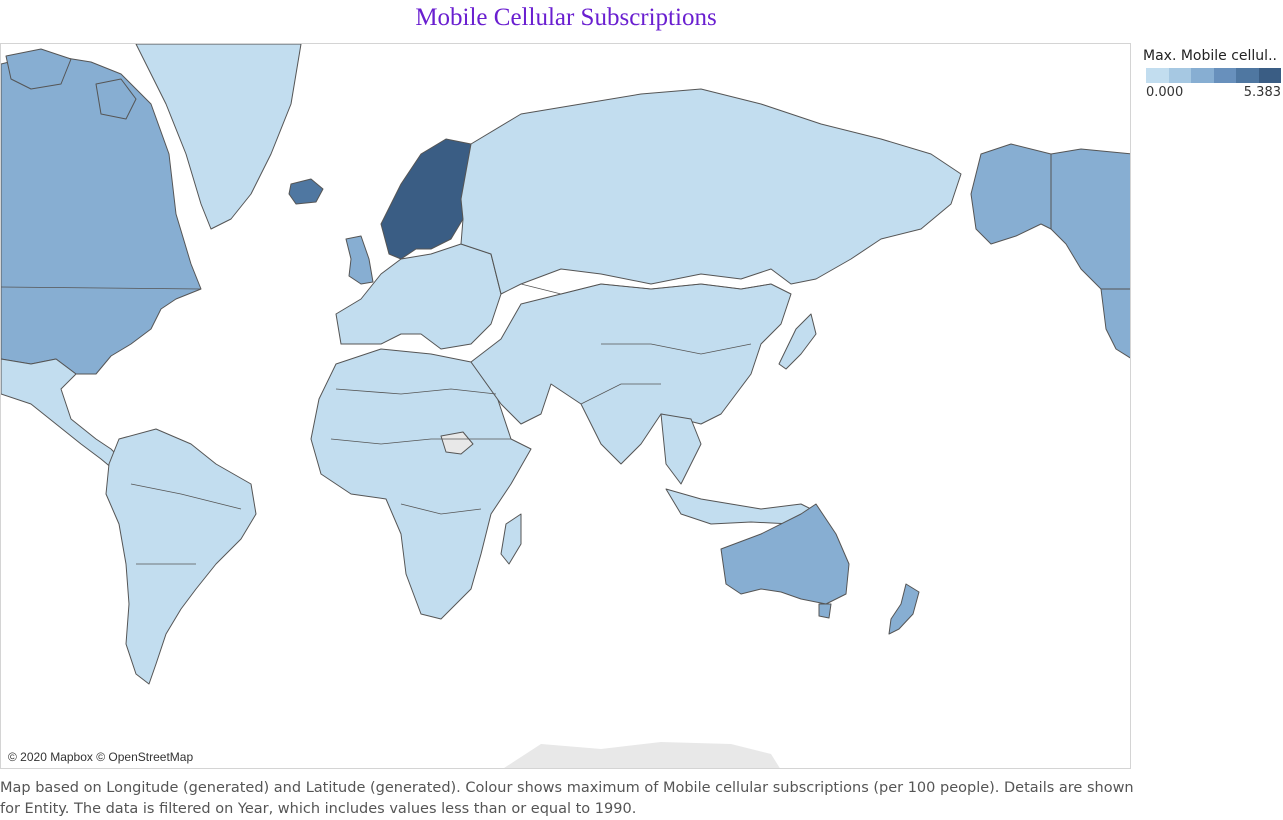 The height and width of the screenshot is (820, 1283). Describe the element at coordinates (1090, 219) in the screenshot. I see `region-canada-east-wrap` at that location.